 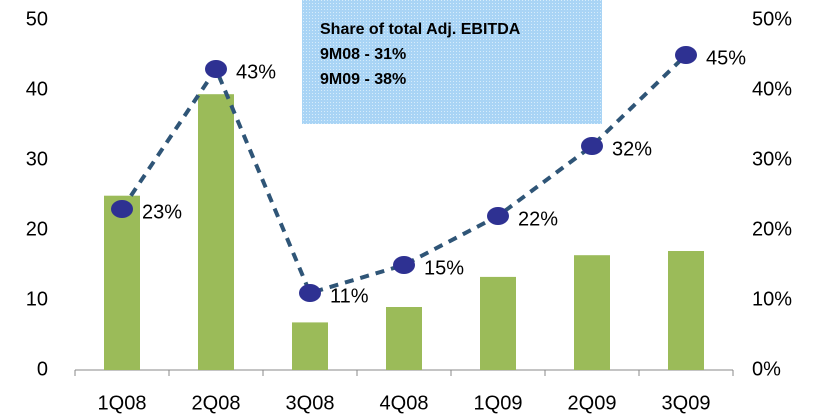 I want to click on data-label: 15%, so click(x=444, y=268).